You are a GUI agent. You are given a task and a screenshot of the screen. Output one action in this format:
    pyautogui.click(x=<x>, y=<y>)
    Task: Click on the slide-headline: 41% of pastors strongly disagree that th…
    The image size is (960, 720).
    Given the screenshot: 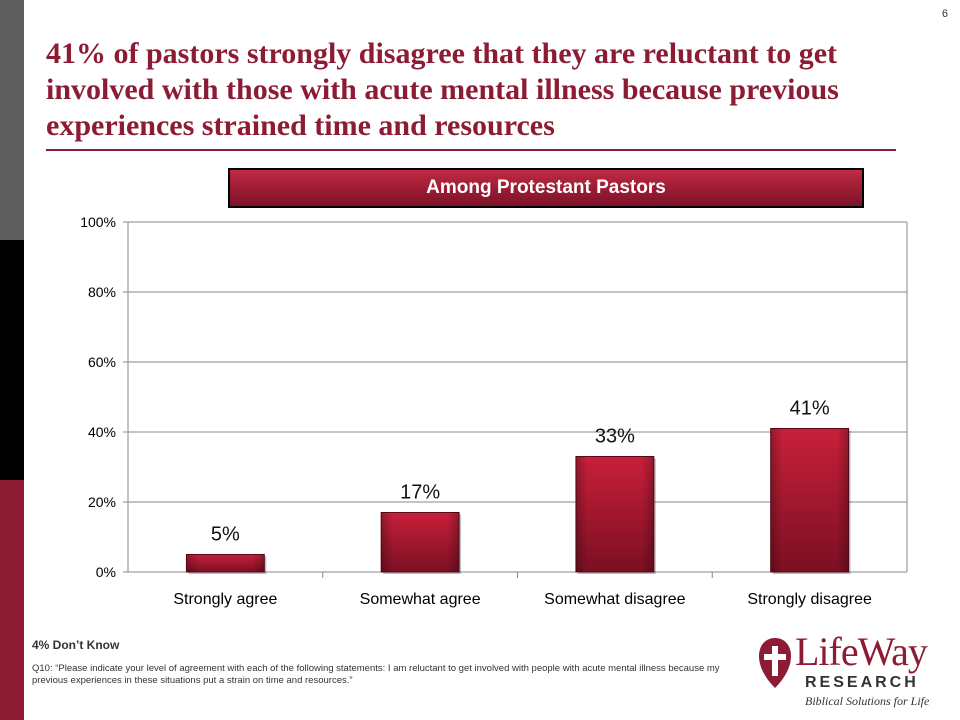 What is the action you would take?
    pyautogui.click(x=442, y=89)
    